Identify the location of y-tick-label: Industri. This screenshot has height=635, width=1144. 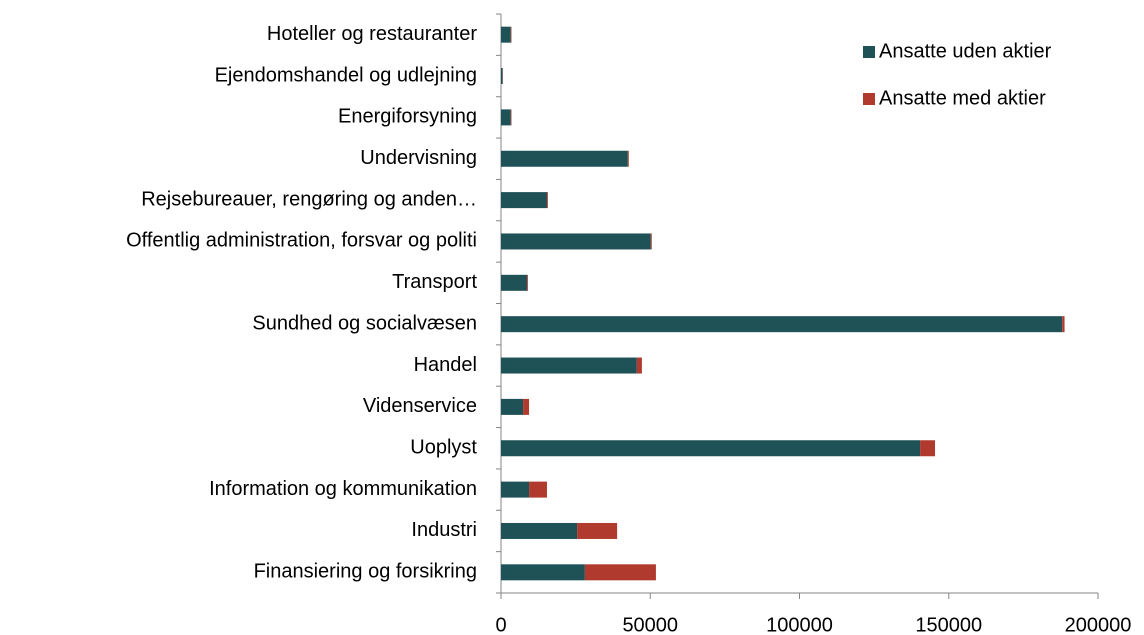
(444, 530).